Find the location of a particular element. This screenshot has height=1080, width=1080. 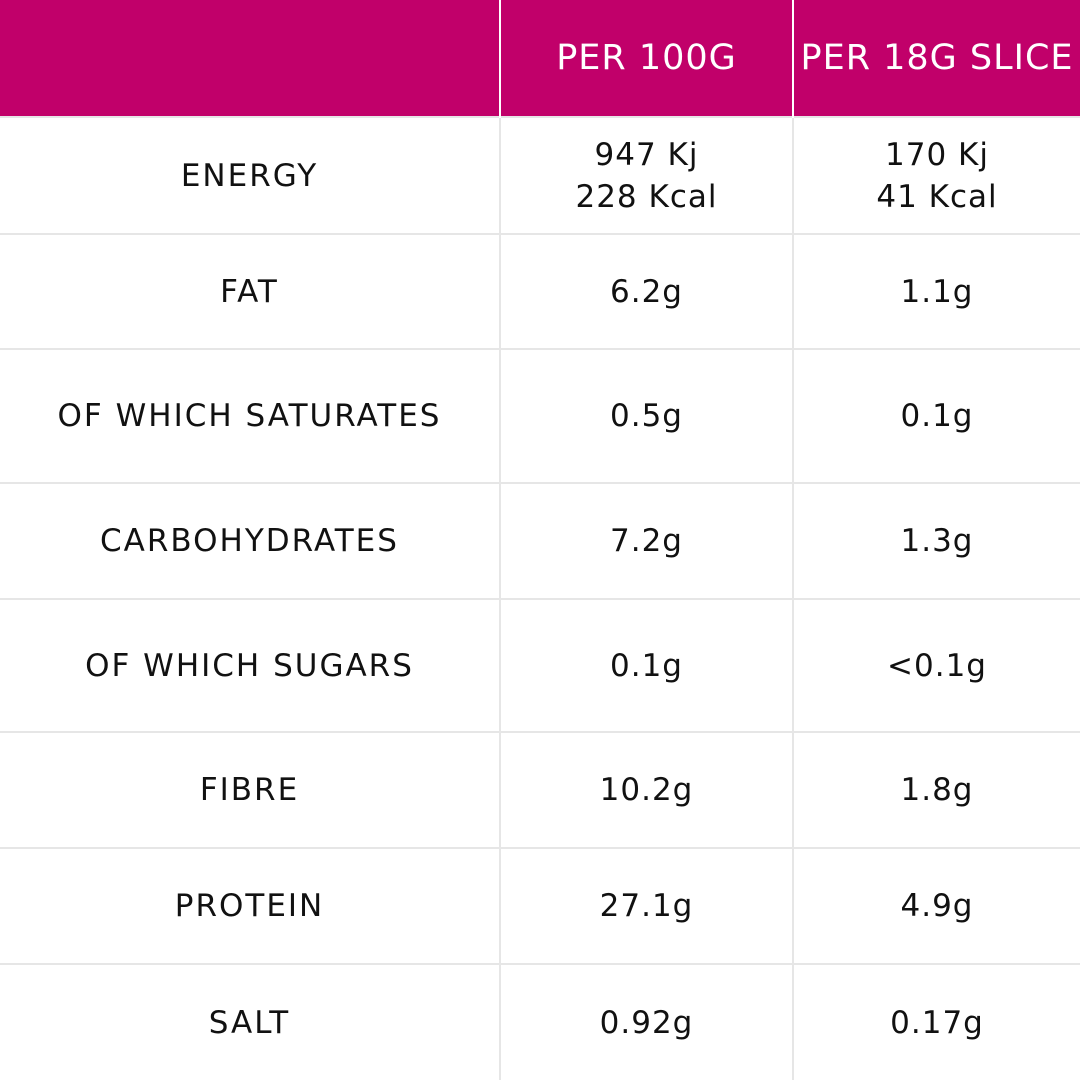

table-row-energy: ENERGY 947 Kj 228 Kcal 170 Kj 41 Kcal is located at coordinates (540, 175).